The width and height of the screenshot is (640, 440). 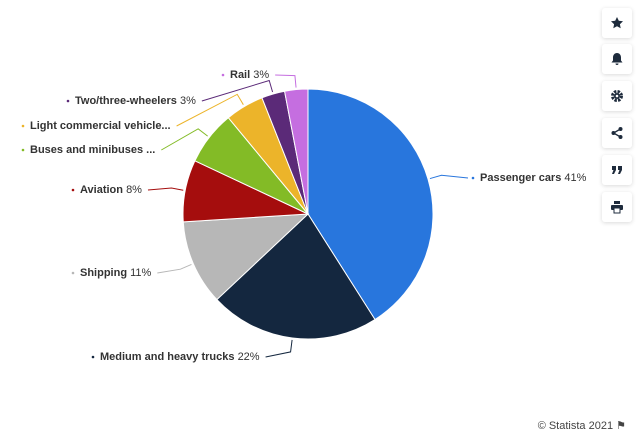 I want to click on value-label: 8%, so click(x=134, y=190).